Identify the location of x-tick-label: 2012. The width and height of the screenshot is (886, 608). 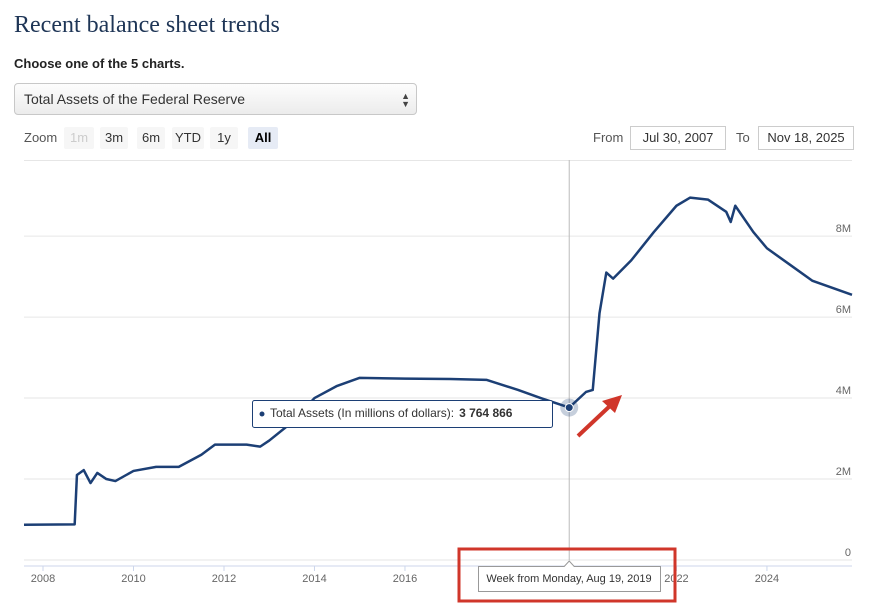
(224, 579).